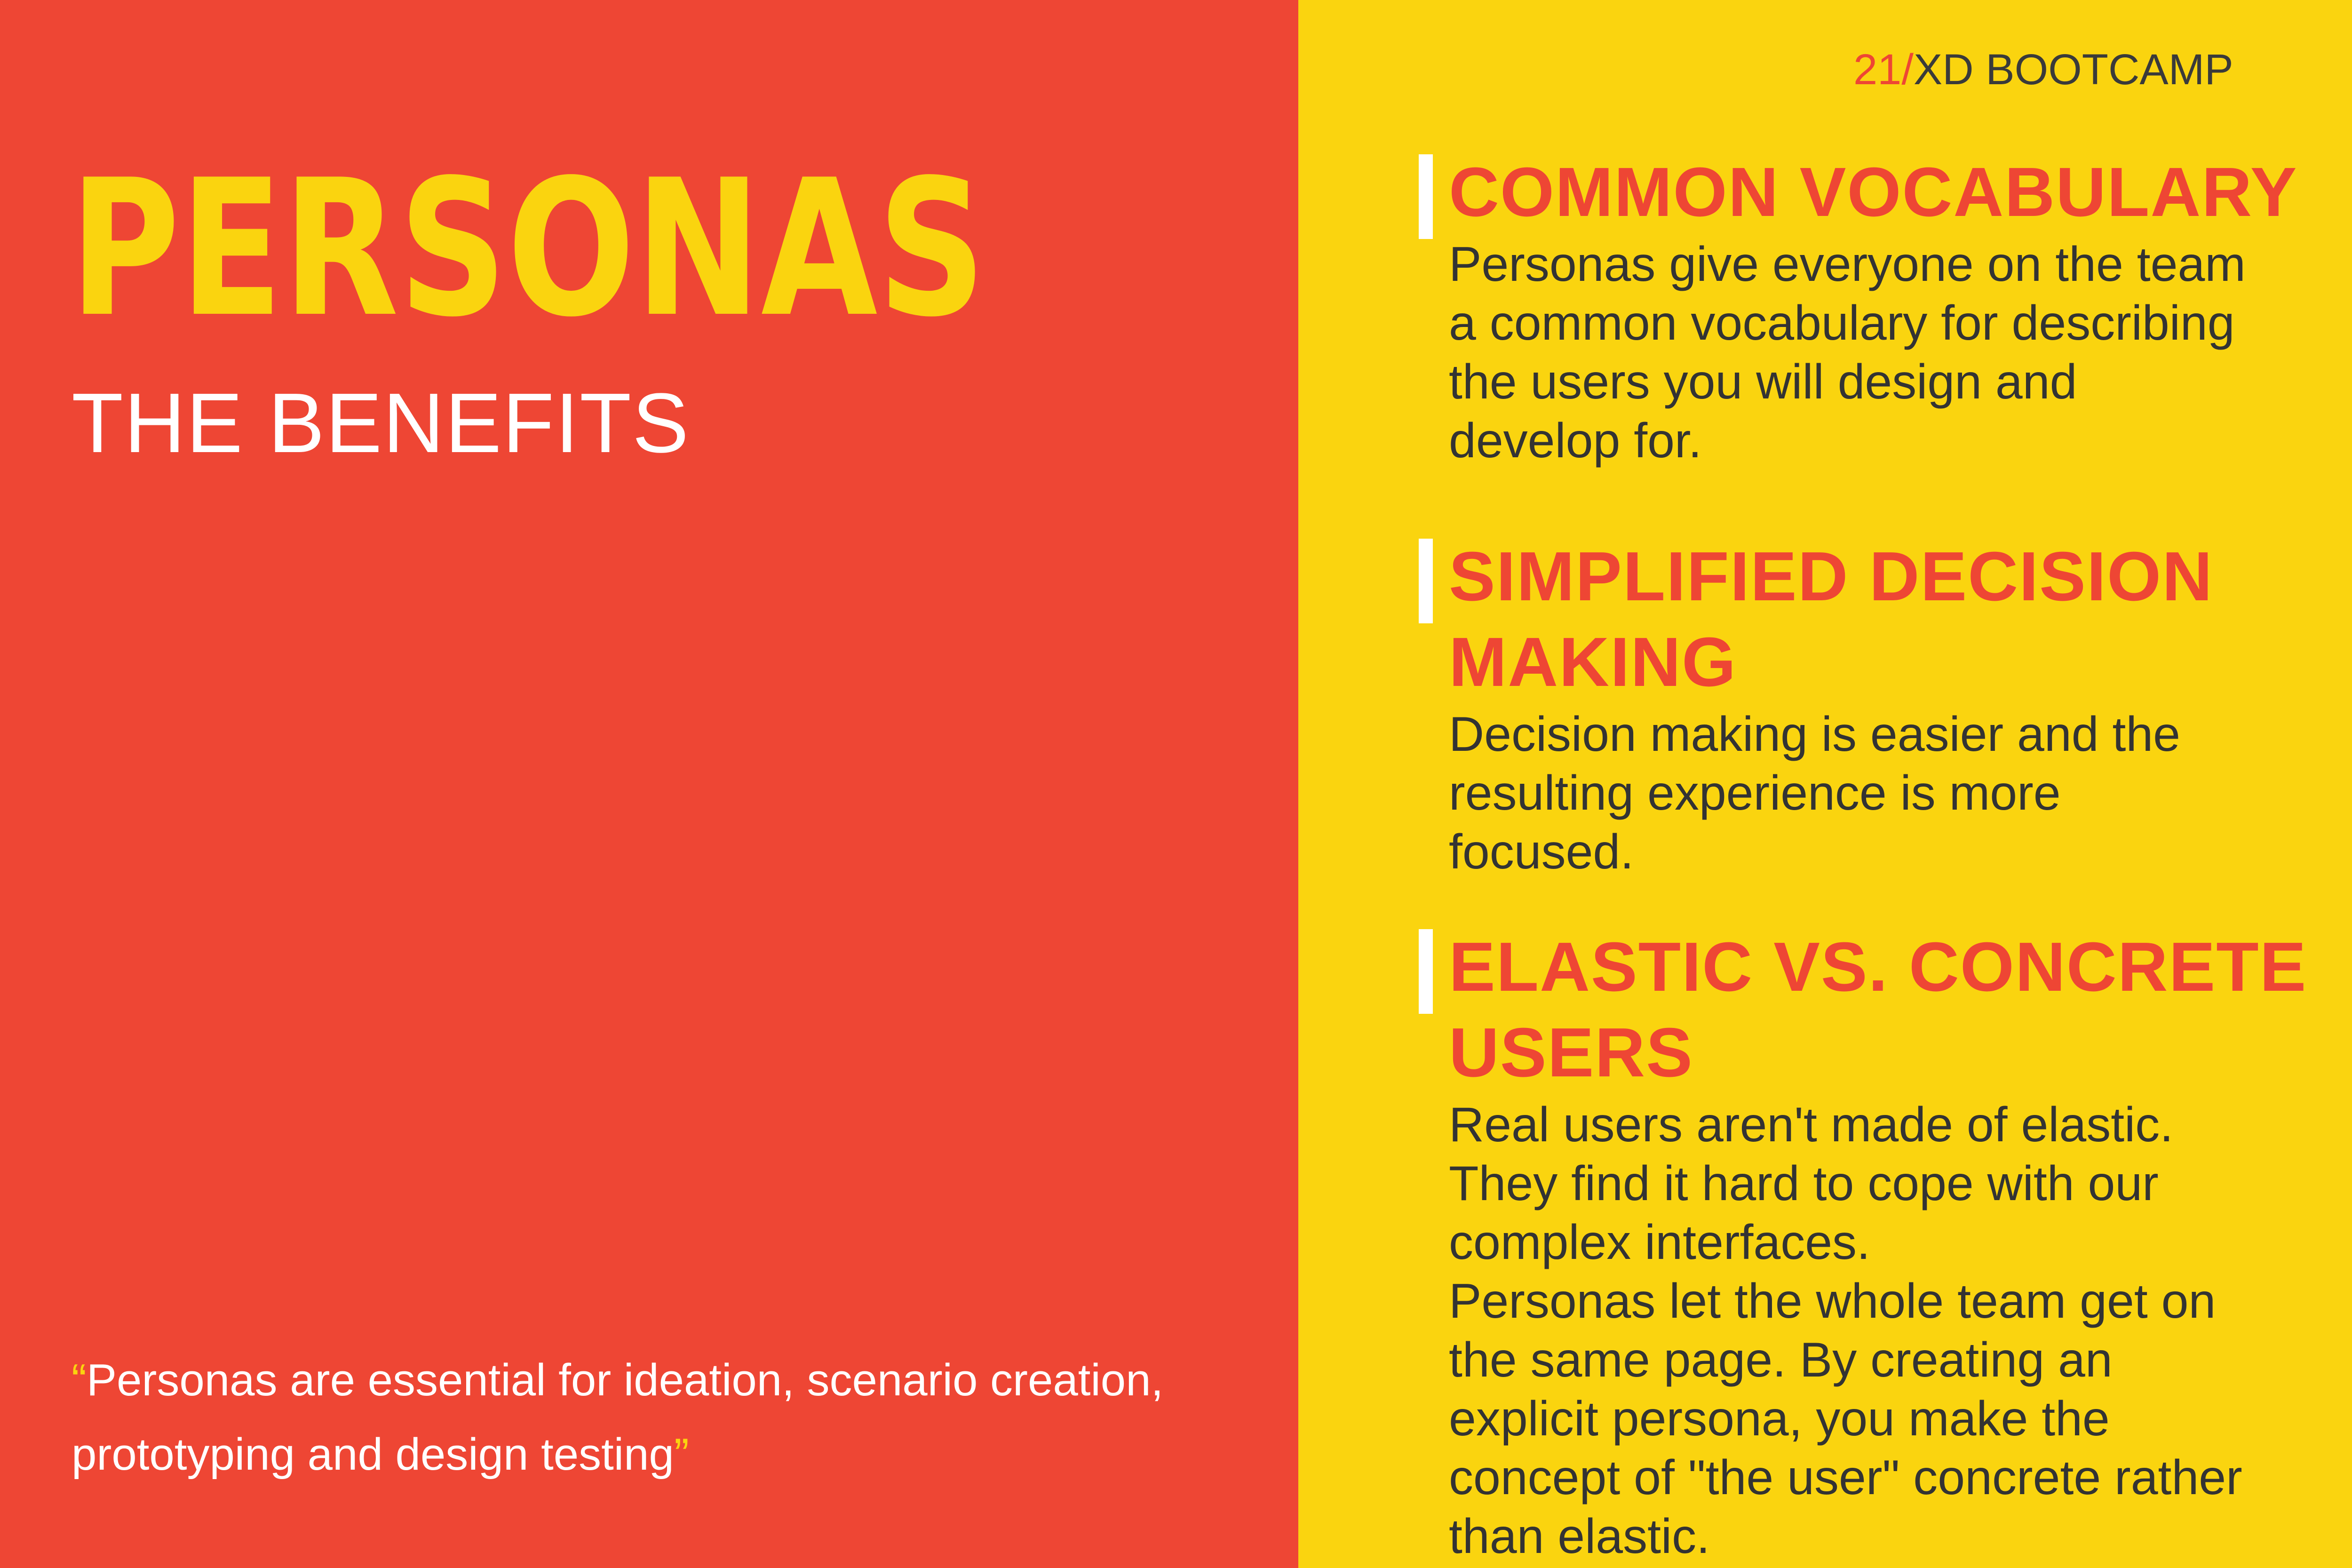 The image size is (2352, 1568). I want to click on page-title: PERSONAS, so click(528, 249).